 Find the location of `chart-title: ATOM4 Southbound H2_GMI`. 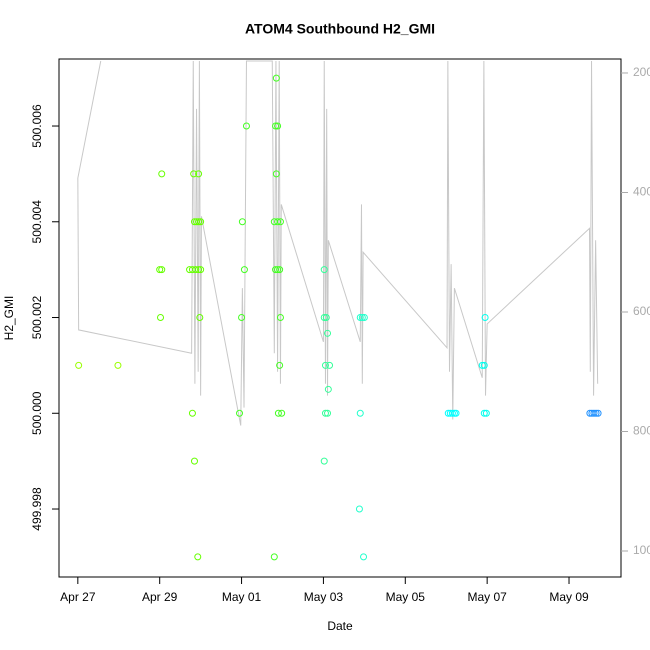

chart-title: ATOM4 Southbound H2_GMI is located at coordinates (340, 29).